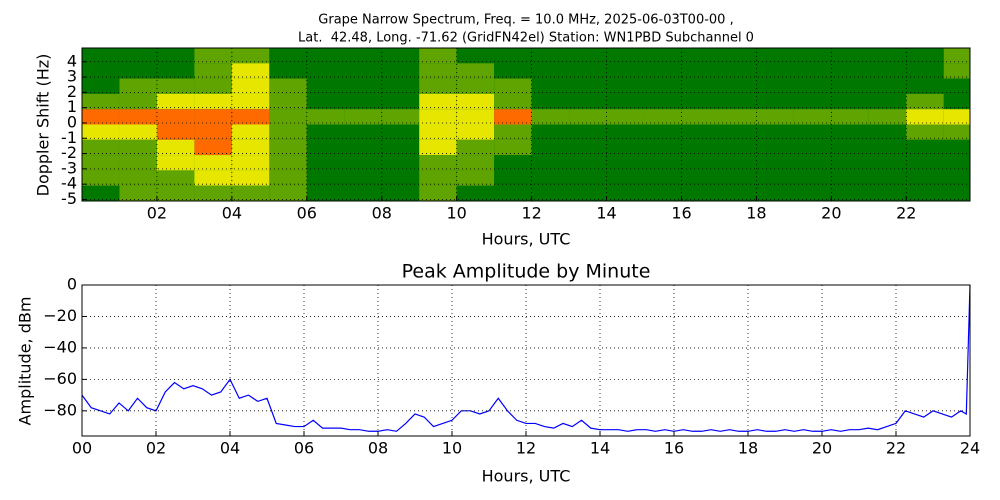  I want to click on x-tick-label: 14, so click(606, 213).